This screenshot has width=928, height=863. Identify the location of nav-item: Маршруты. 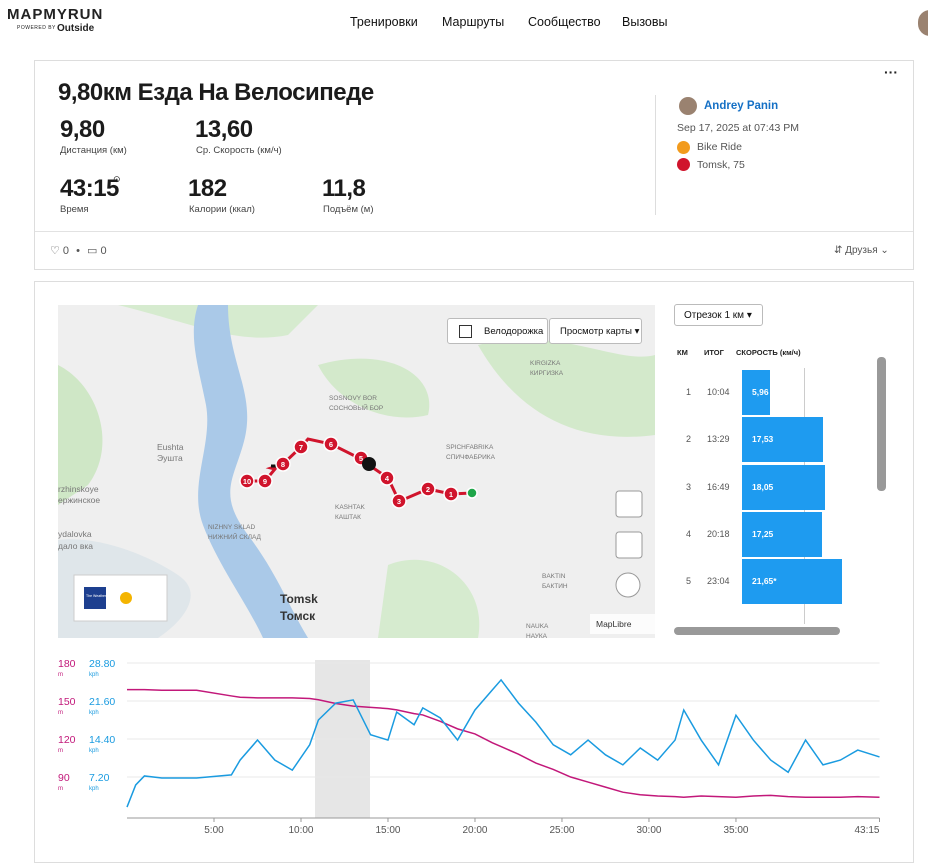
(473, 22).